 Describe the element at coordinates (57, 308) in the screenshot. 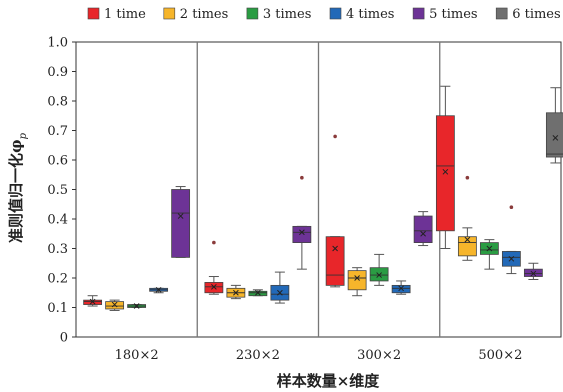

I see `y-tick-label: 0.1` at that location.